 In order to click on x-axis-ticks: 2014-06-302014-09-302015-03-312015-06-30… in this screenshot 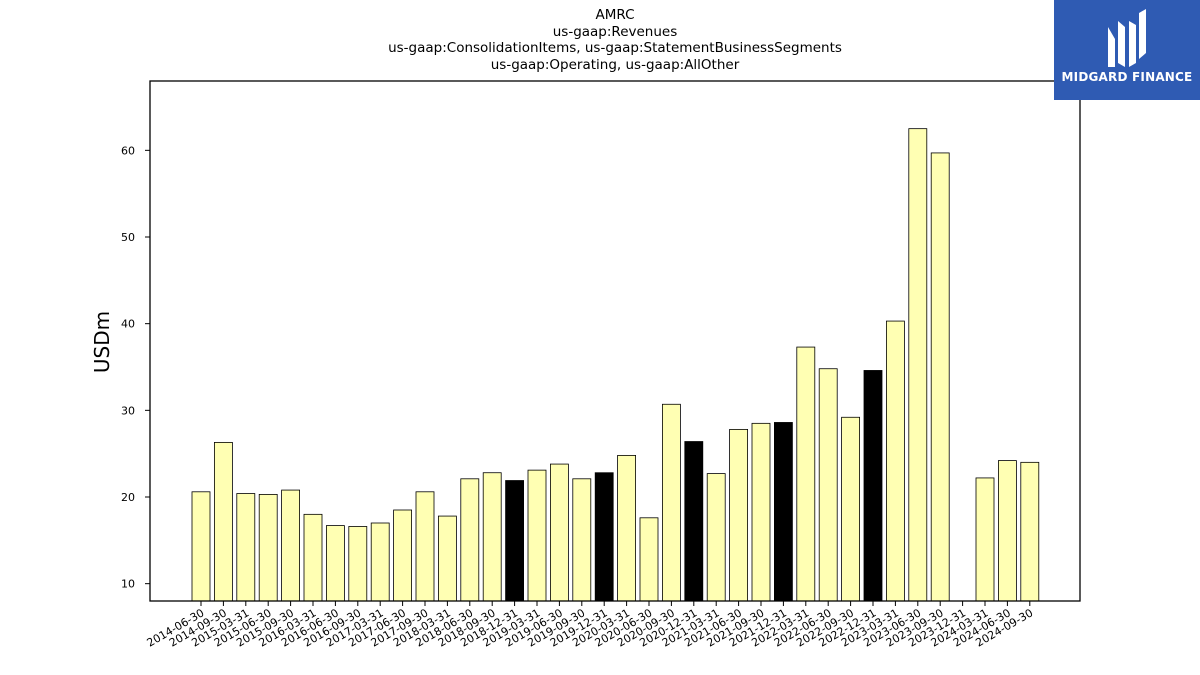, I will do `click(590, 625)`.